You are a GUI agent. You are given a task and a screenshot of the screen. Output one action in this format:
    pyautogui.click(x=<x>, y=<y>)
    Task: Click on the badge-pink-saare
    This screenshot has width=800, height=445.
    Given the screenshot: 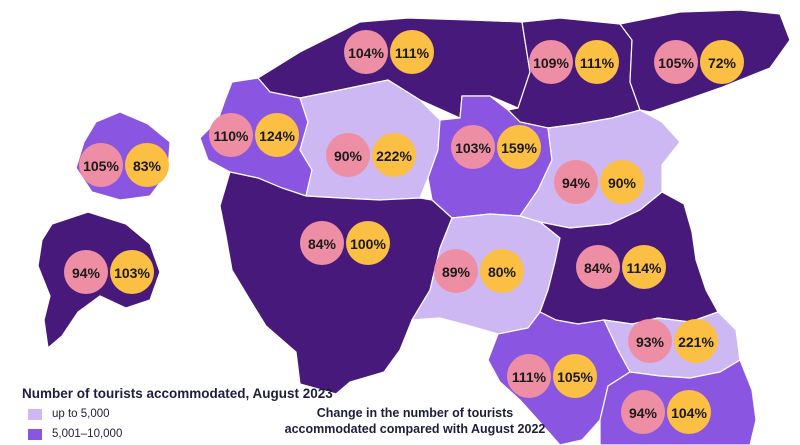 What is the action you would take?
    pyautogui.click(x=86, y=272)
    